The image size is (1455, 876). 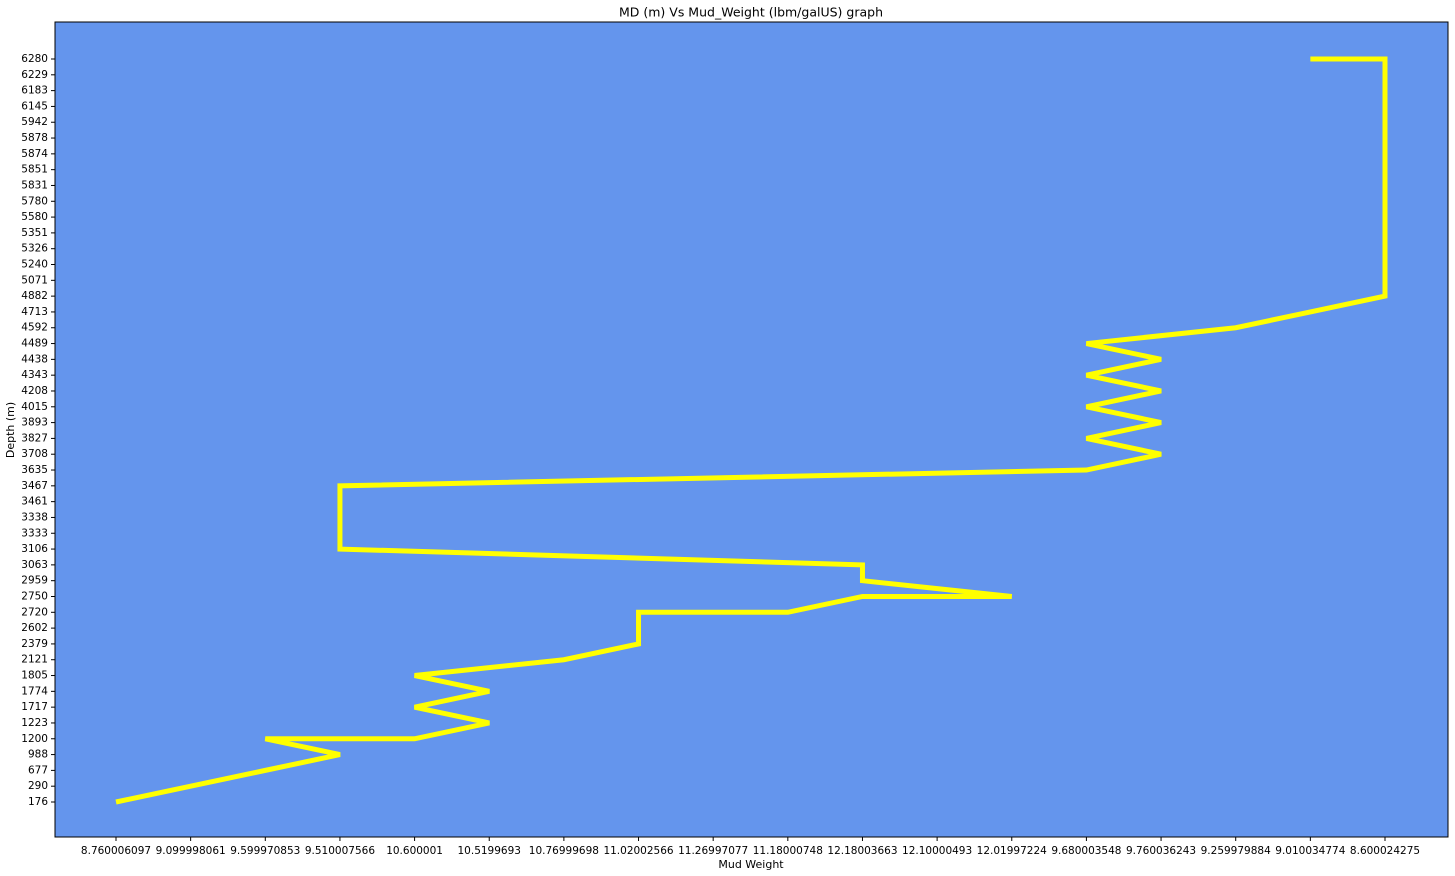 What do you see at coordinates (34, 644) in the screenshot?
I see `y-tick-label: 2379` at bounding box center [34, 644].